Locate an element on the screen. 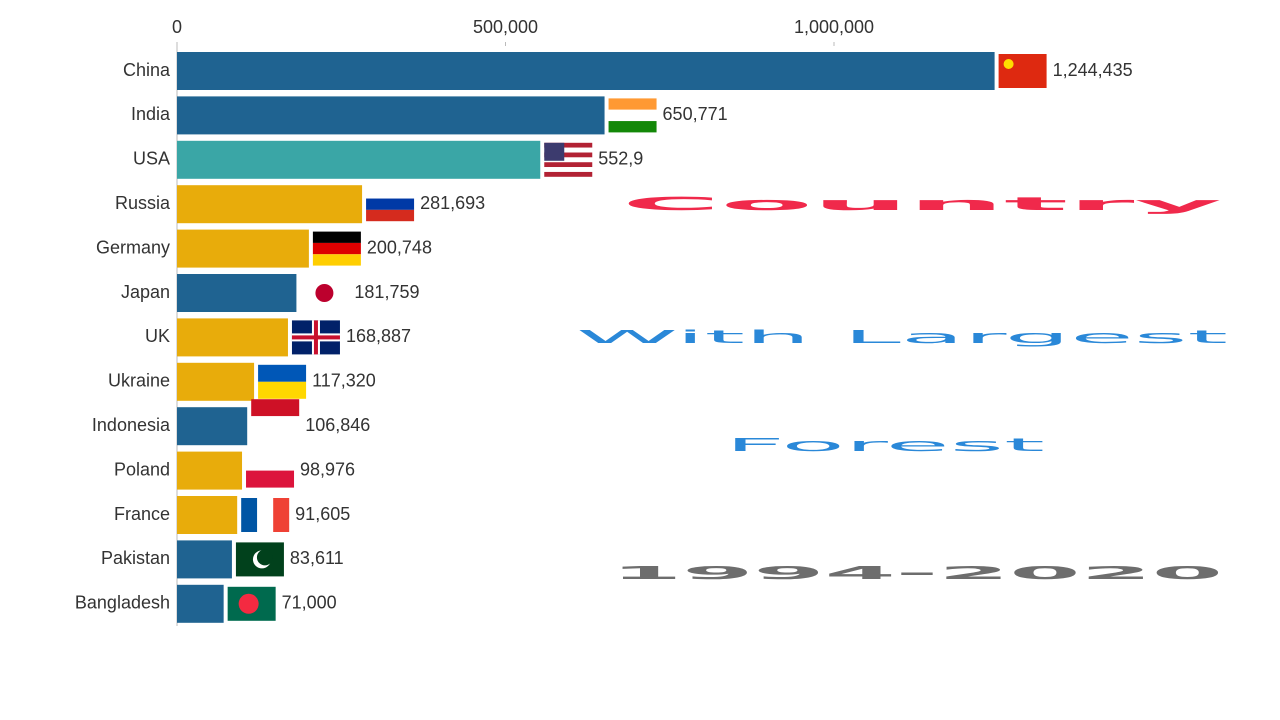 The width and height of the screenshot is (1280, 720). value-label: 117,320 is located at coordinates (344, 381).